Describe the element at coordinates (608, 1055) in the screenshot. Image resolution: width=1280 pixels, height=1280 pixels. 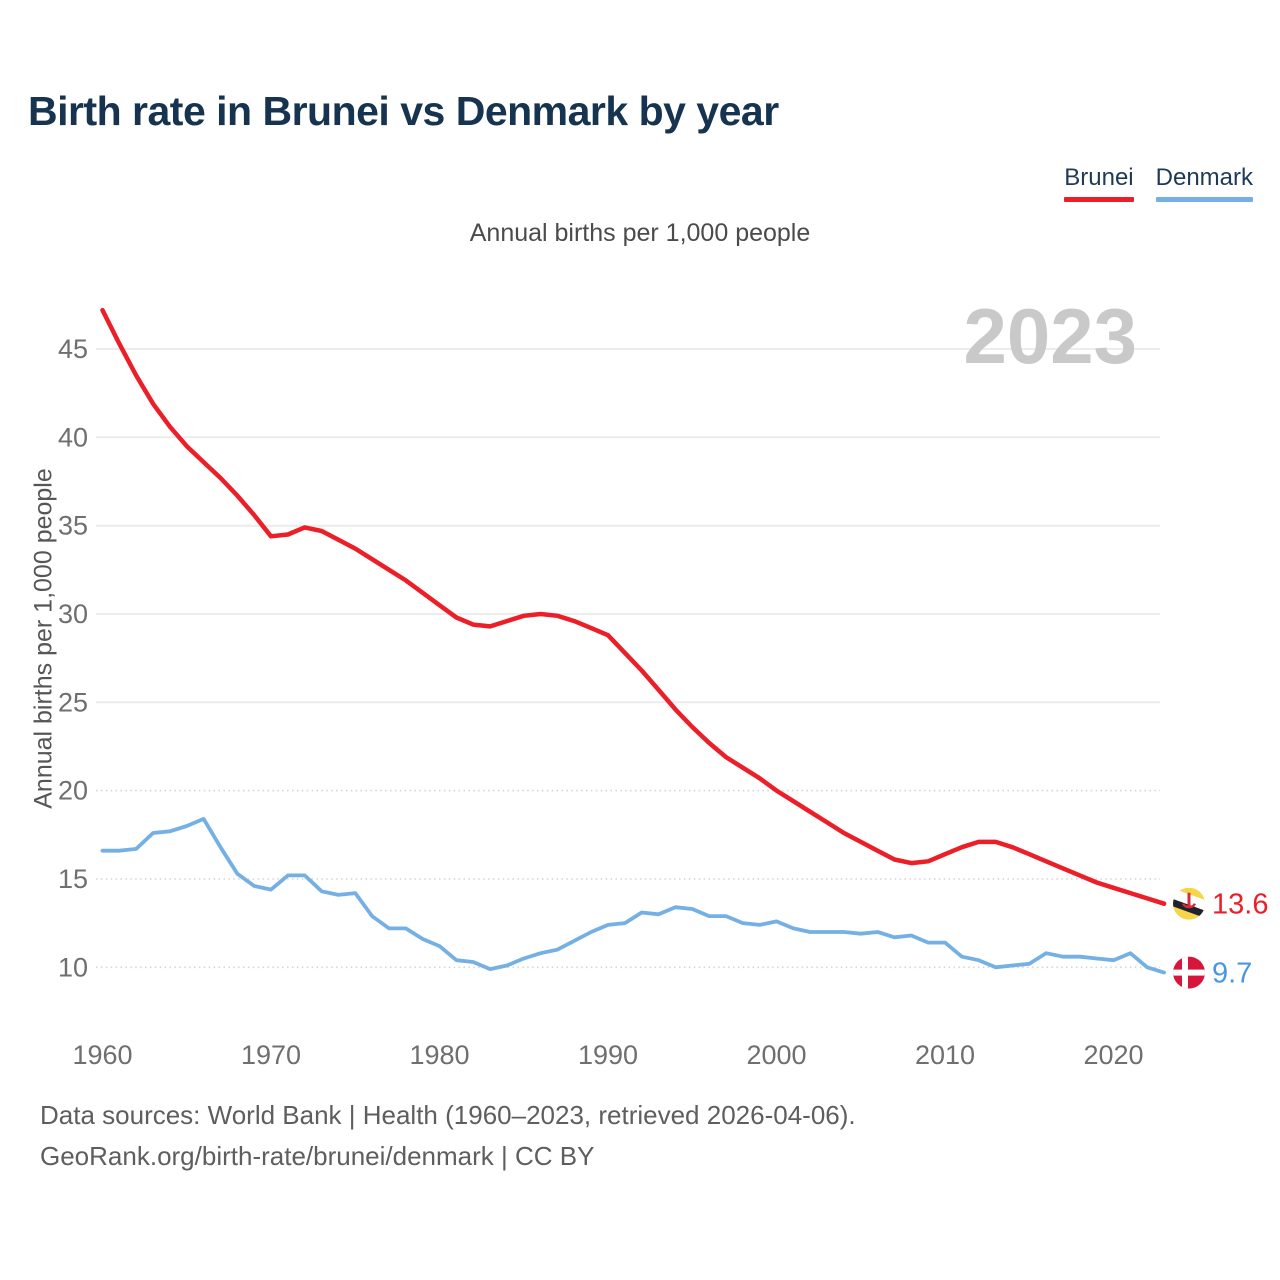
I see `x-tick-1990: 1990` at that location.